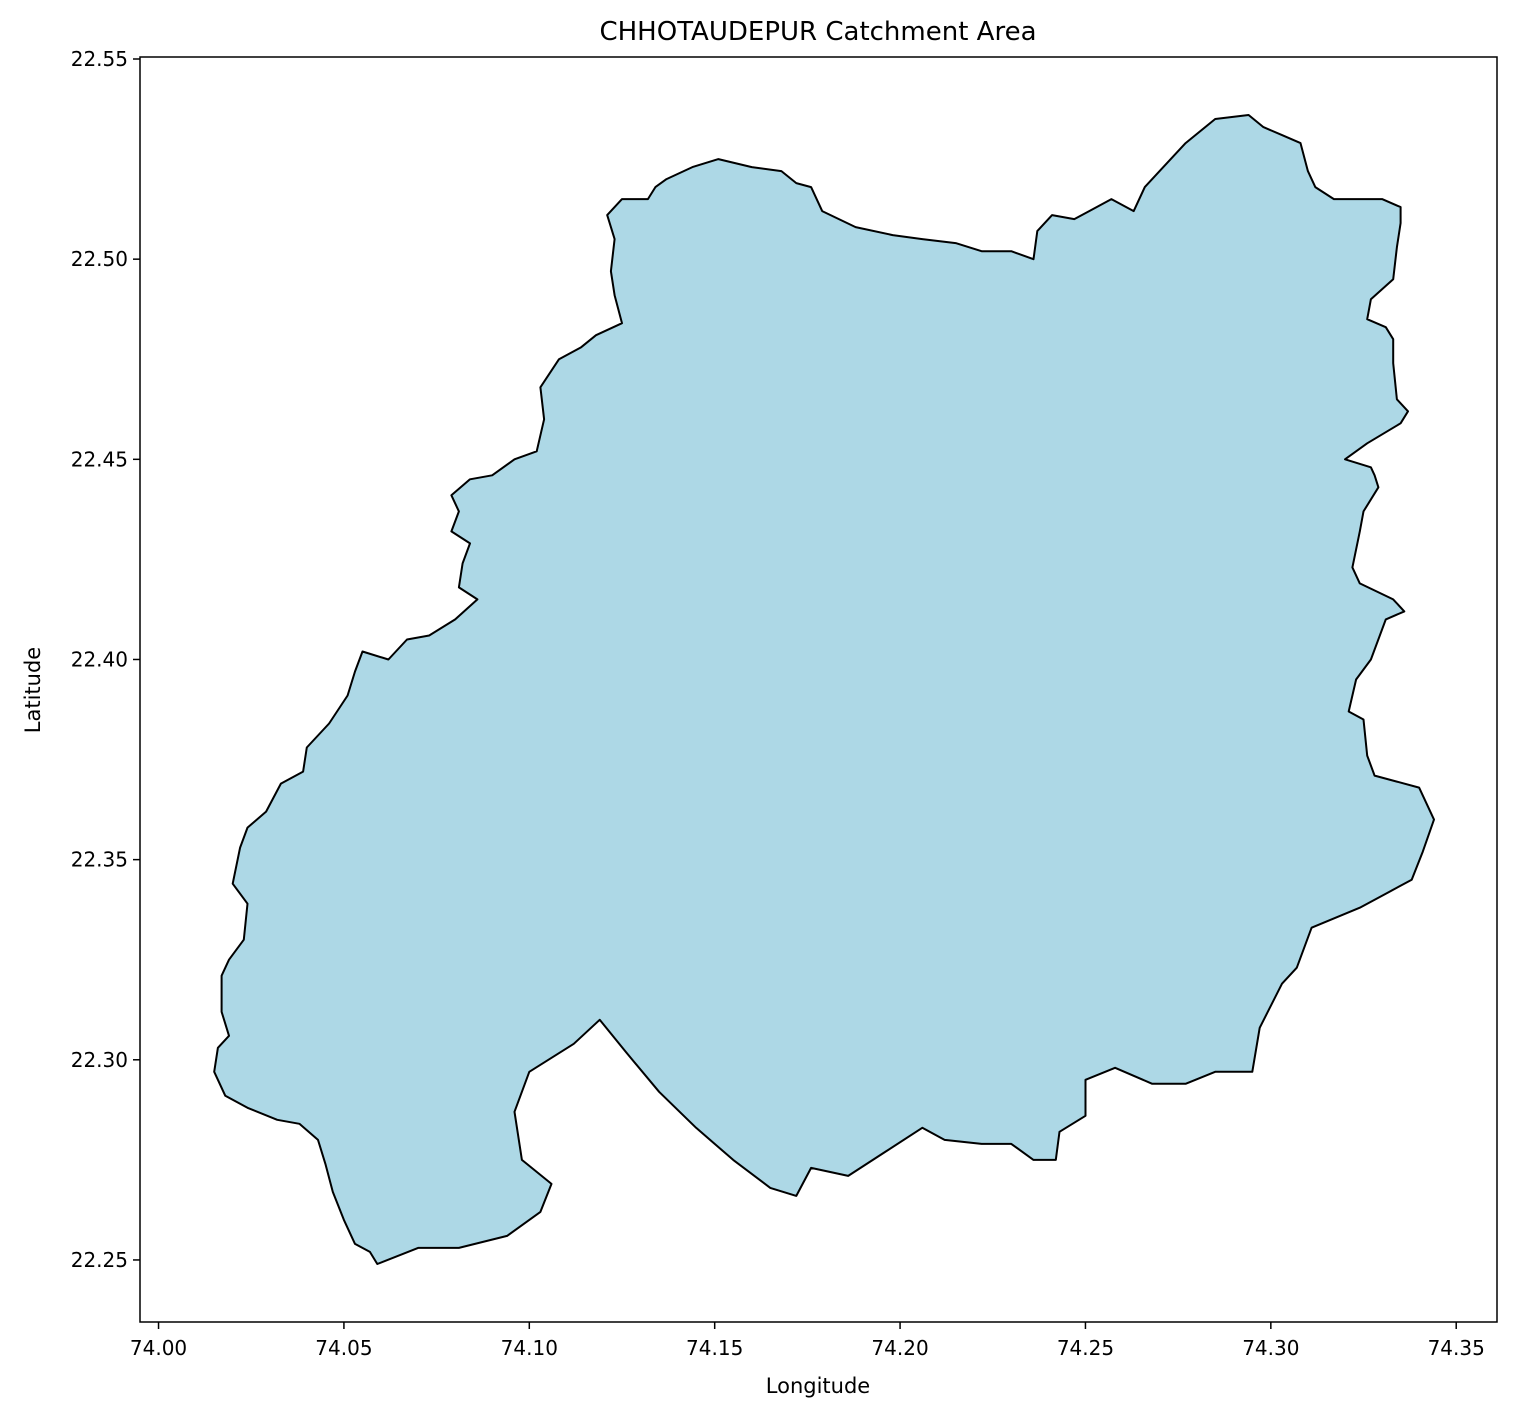  What do you see at coordinates (99, 459) in the screenshot?
I see `y-tick-label: 22.45` at bounding box center [99, 459].